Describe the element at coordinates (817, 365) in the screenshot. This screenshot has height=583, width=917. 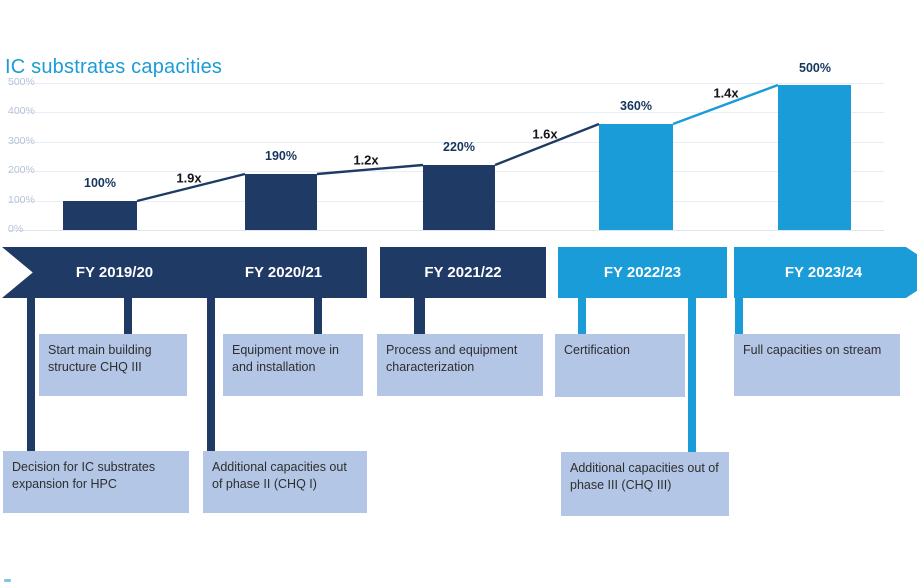
I see `callout-full-capacities: Full capacities on stream` at that location.